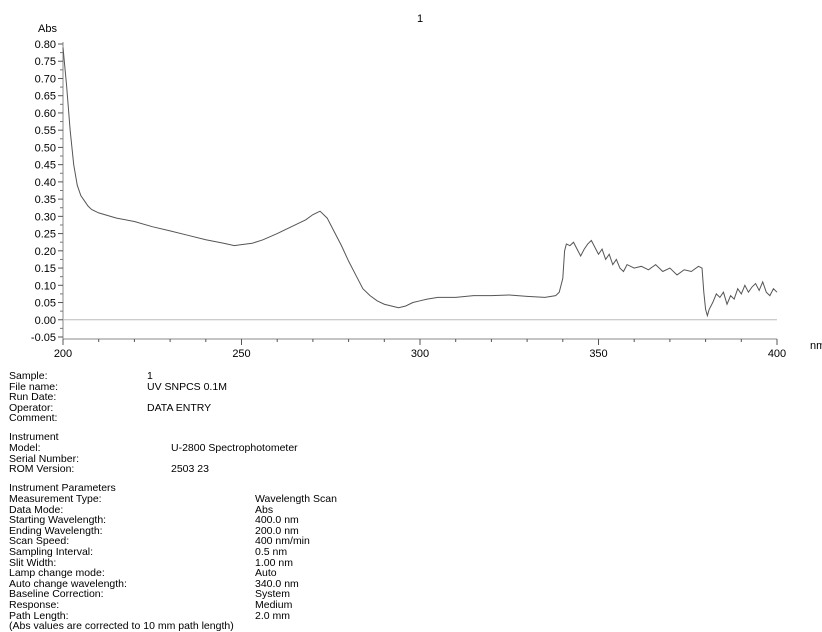 The image size is (822, 632). I want to click on x-axis-label: nm, so click(816, 346).